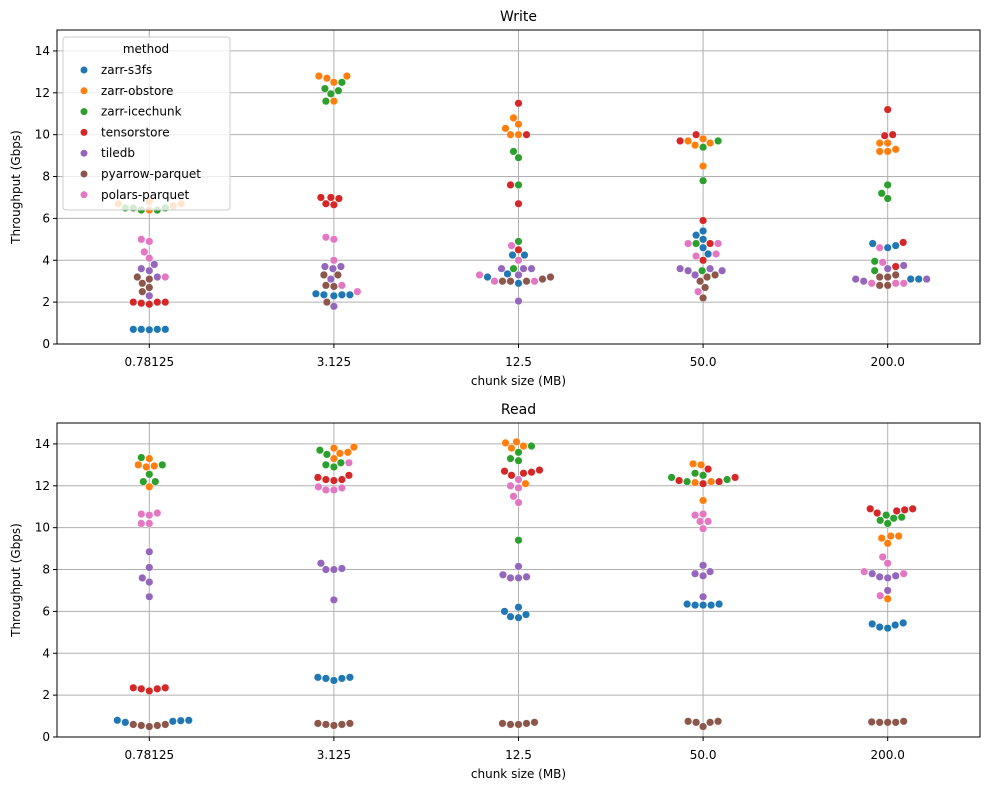  I want to click on y-tick-label: 0, so click(46, 737).